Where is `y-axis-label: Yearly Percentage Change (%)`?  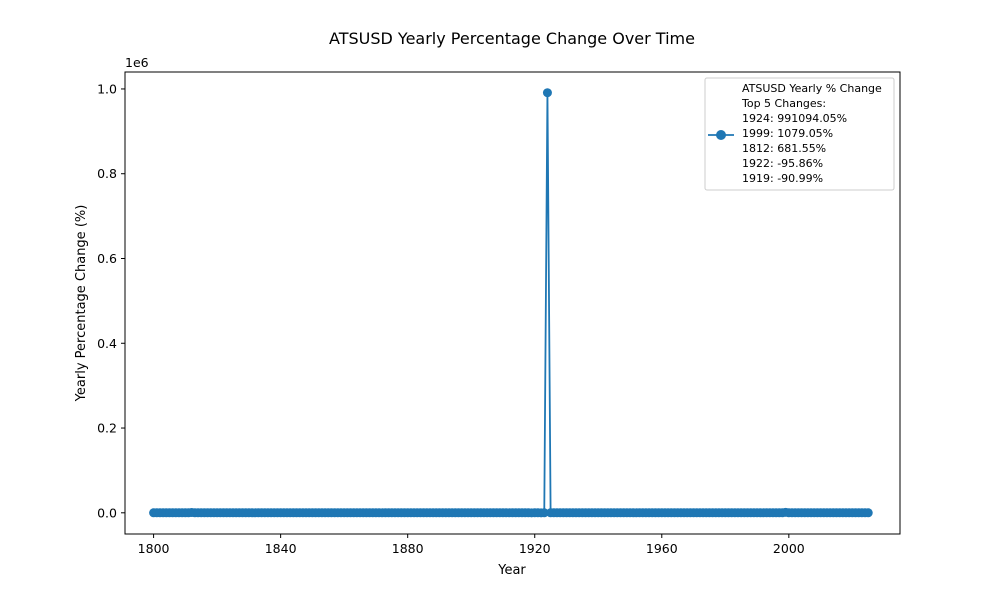
y-axis-label: Yearly Percentage Change (%) is located at coordinates (81, 304).